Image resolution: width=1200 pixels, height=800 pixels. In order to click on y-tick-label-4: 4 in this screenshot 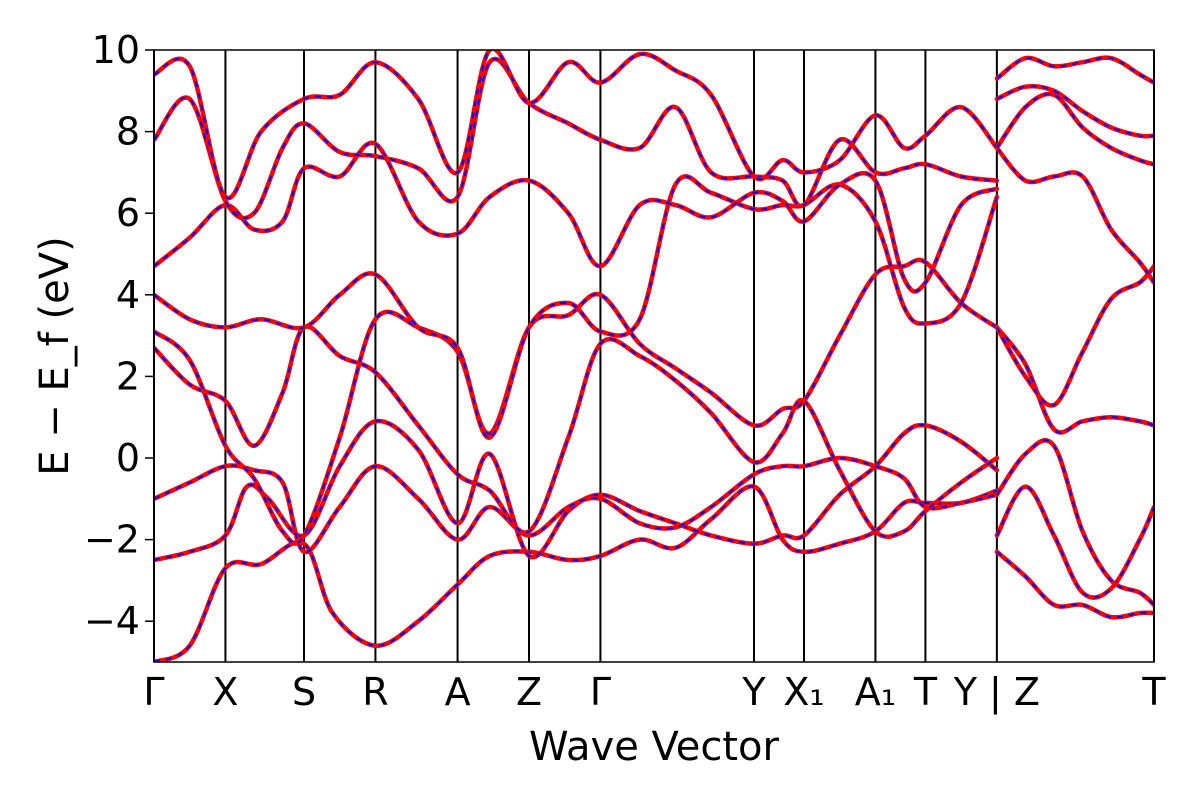, I will do `click(128, 295)`.